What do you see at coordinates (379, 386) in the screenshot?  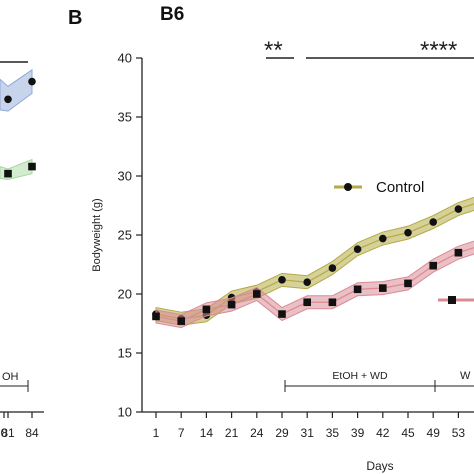 I see `etoh-wd-bracket` at bounding box center [379, 386].